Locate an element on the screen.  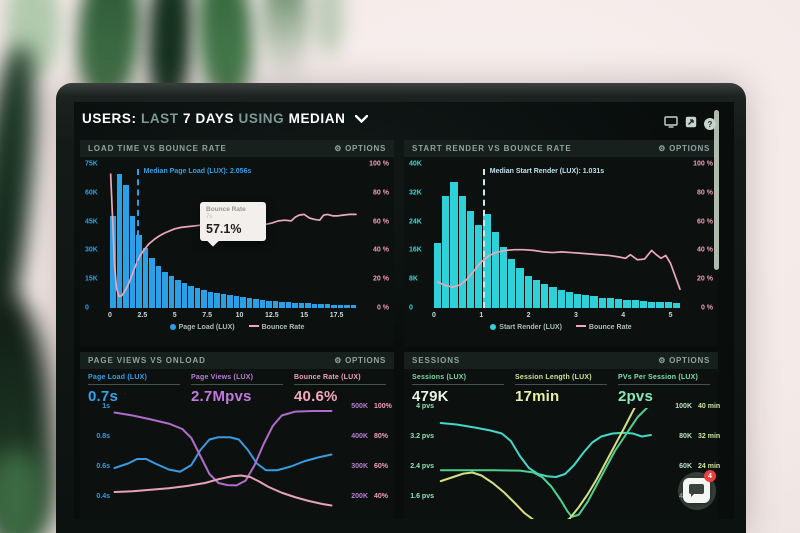
dashboard-title-bar: USERS: LAST 7 DAYS USING MEDIAN is located at coordinates (225, 118).